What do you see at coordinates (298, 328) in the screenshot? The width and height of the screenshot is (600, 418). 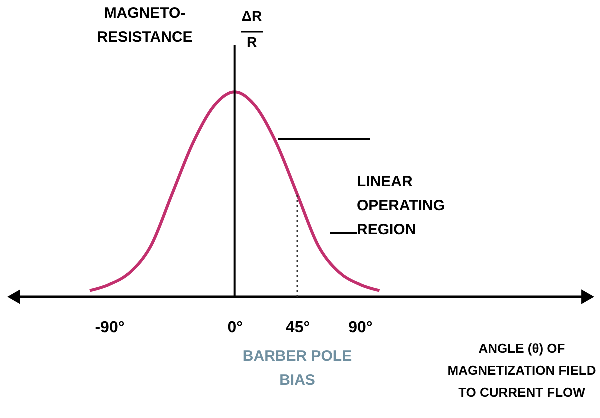 I see `x-tick-label: 45°` at bounding box center [298, 328].